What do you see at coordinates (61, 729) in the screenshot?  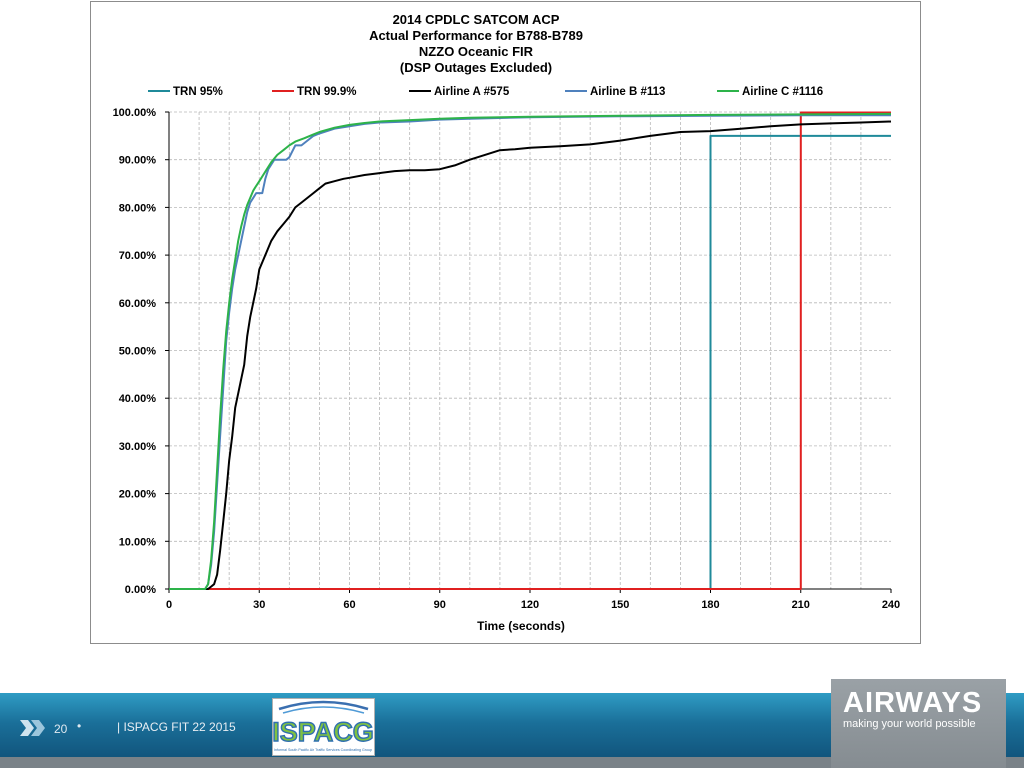 I see `page-number: 20` at bounding box center [61, 729].